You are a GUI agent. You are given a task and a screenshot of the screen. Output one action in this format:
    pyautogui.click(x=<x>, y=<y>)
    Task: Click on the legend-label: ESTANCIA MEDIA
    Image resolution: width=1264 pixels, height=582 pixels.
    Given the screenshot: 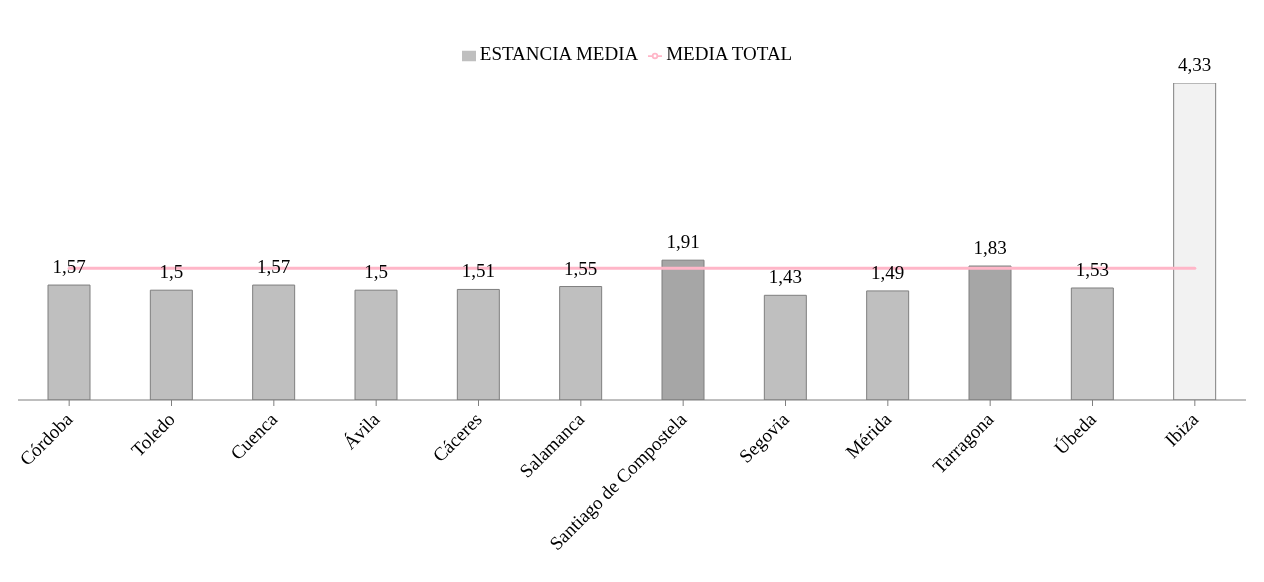 What is the action you would take?
    pyautogui.click(x=559, y=53)
    